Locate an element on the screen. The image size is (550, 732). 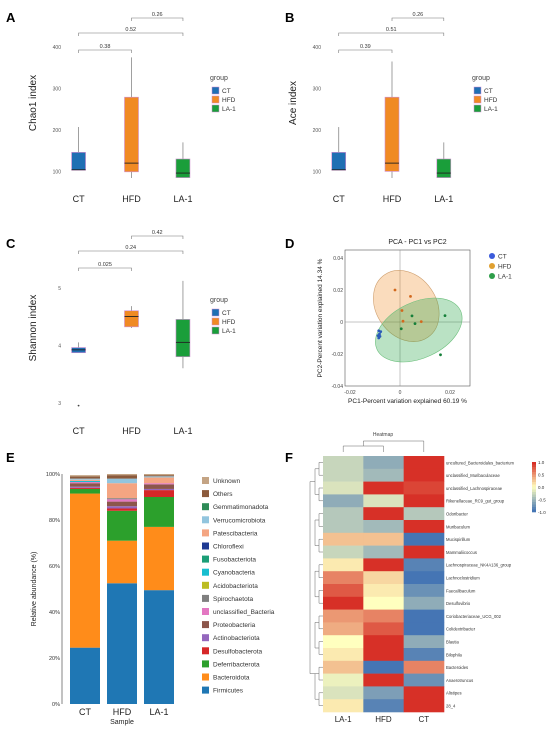
legend-label: Fusobacteriota is located at coordinates (234, 560).